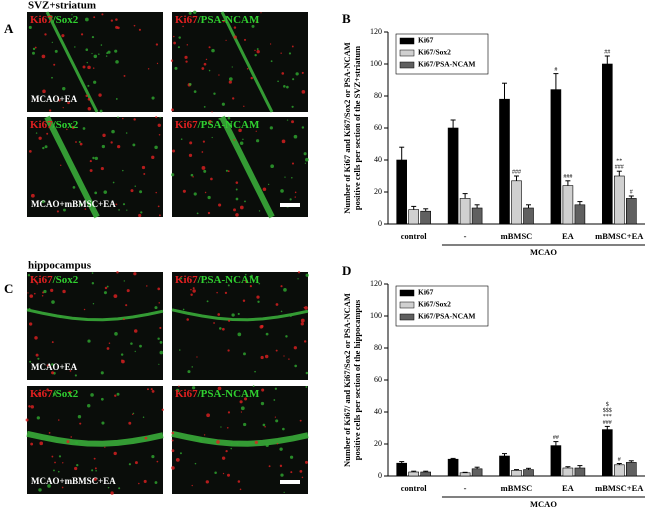  I want to click on panel-letter: B, so click(346, 18).